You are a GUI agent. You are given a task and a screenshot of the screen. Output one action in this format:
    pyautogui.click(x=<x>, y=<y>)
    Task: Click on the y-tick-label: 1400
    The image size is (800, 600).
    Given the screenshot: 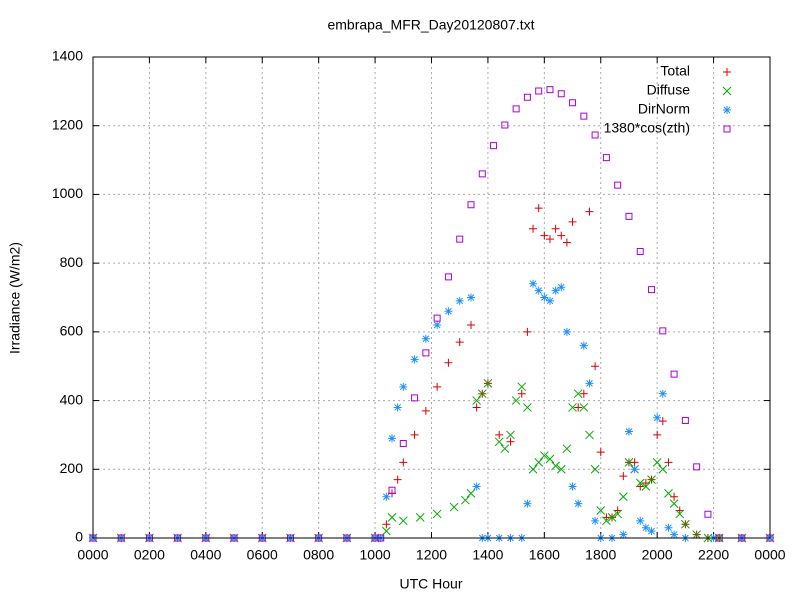 What is the action you would take?
    pyautogui.click(x=67, y=56)
    